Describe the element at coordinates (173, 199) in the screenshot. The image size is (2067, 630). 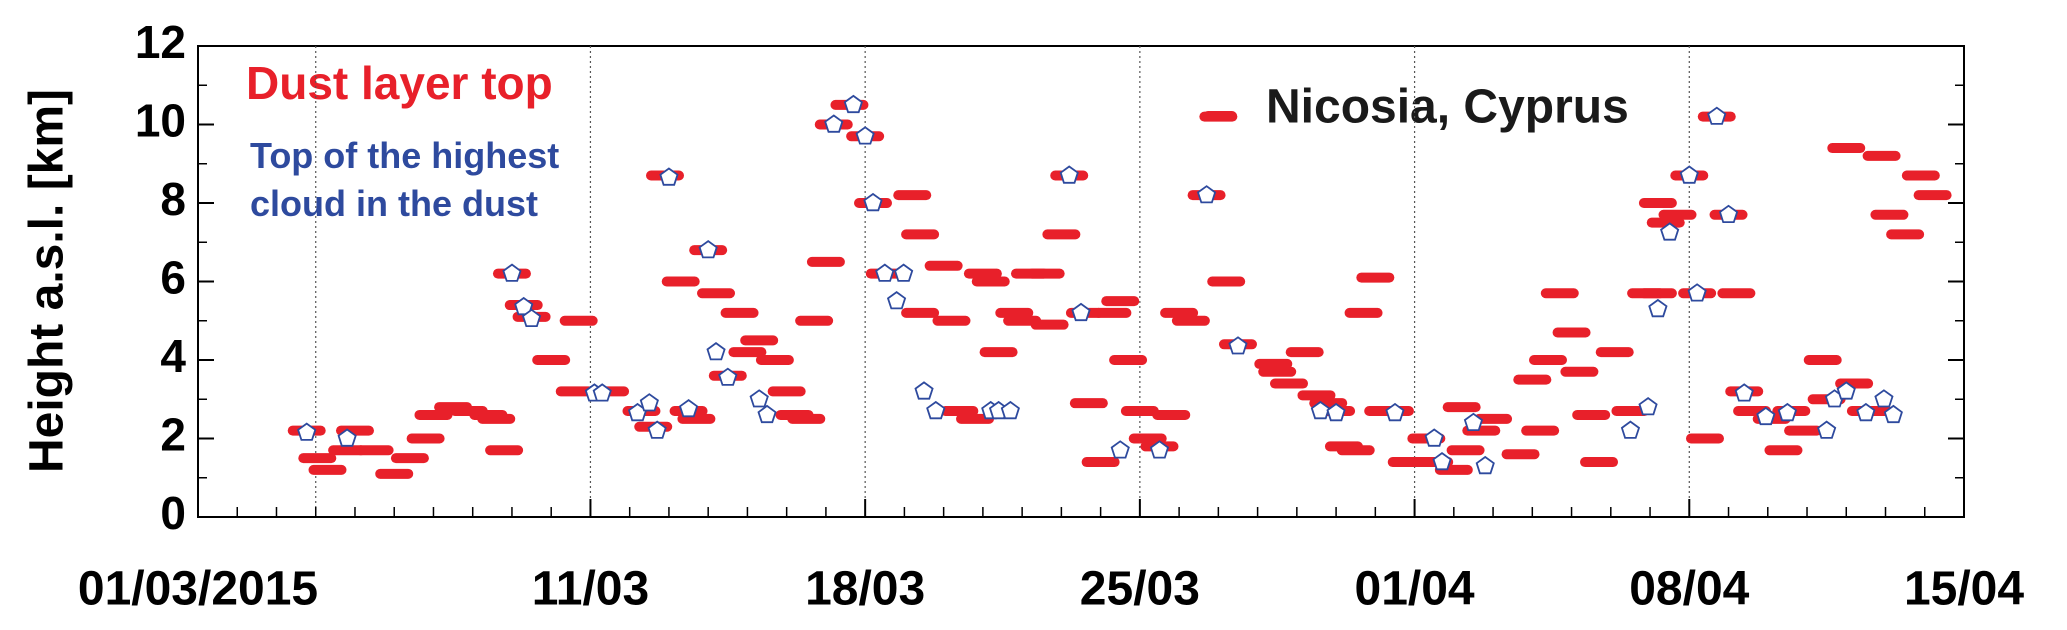
I see `y-tick-label: 8` at that location.